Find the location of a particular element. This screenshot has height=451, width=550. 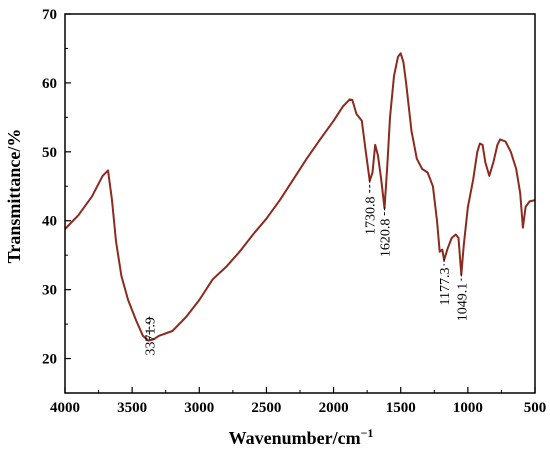

x-tick-label: 1500 is located at coordinates (401, 408).